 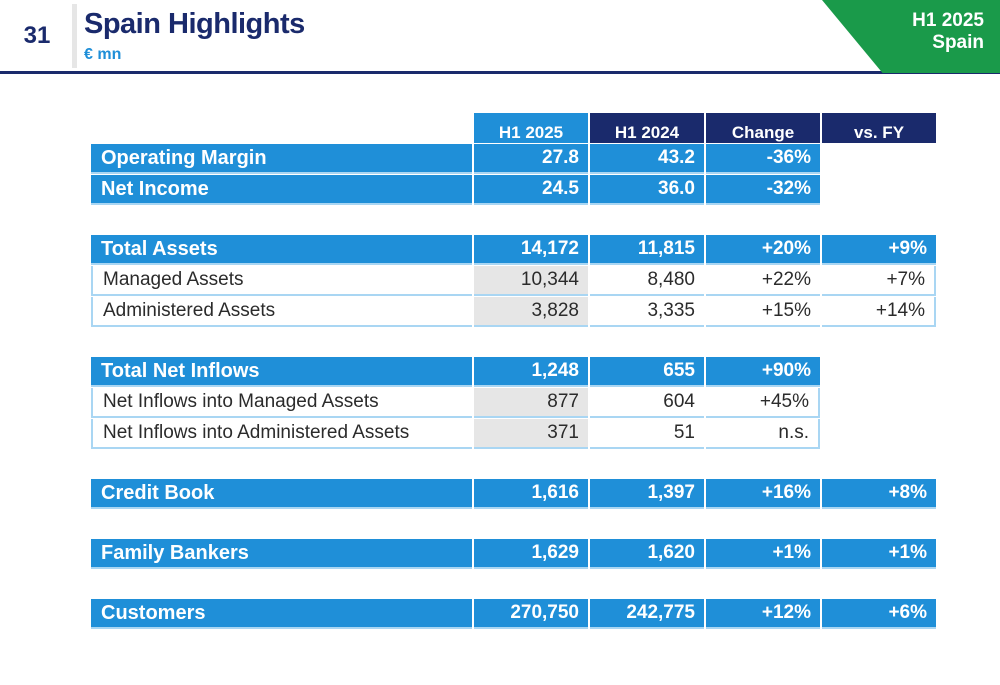 I want to click on cell-h1-2024: 1,397, so click(x=647, y=494).